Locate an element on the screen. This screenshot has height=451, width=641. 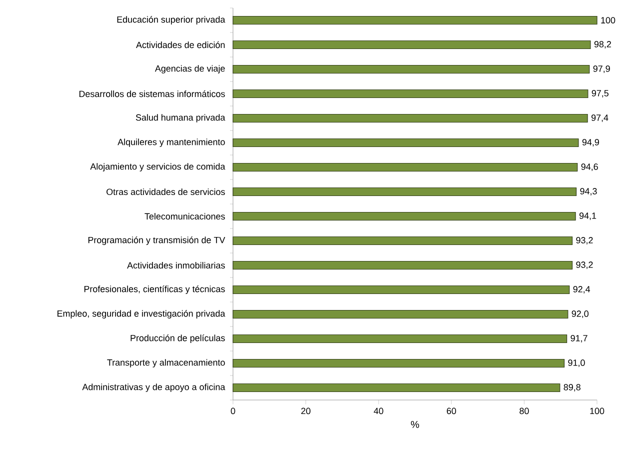
y-tick-label: Telecomunicaciones is located at coordinates (184, 216).